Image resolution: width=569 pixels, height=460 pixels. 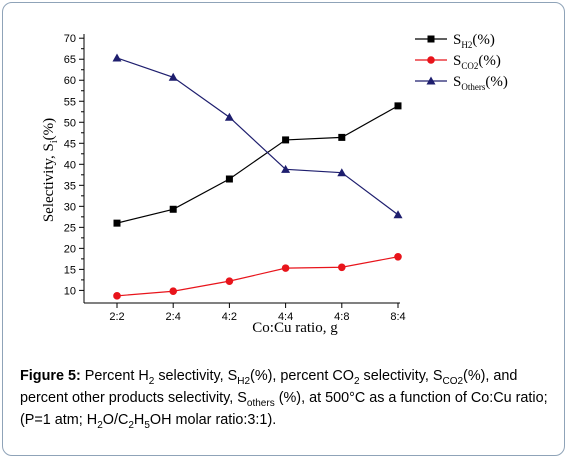 I want to click on series-co2, so click(x=257, y=276).